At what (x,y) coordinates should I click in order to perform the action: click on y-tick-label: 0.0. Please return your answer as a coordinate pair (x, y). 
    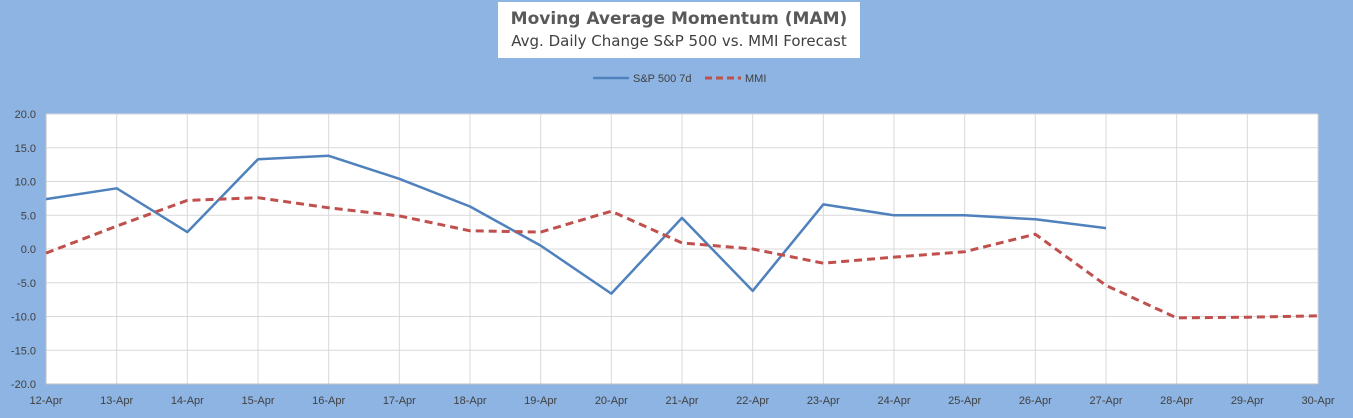
    Looking at the image, I should click on (28, 250).